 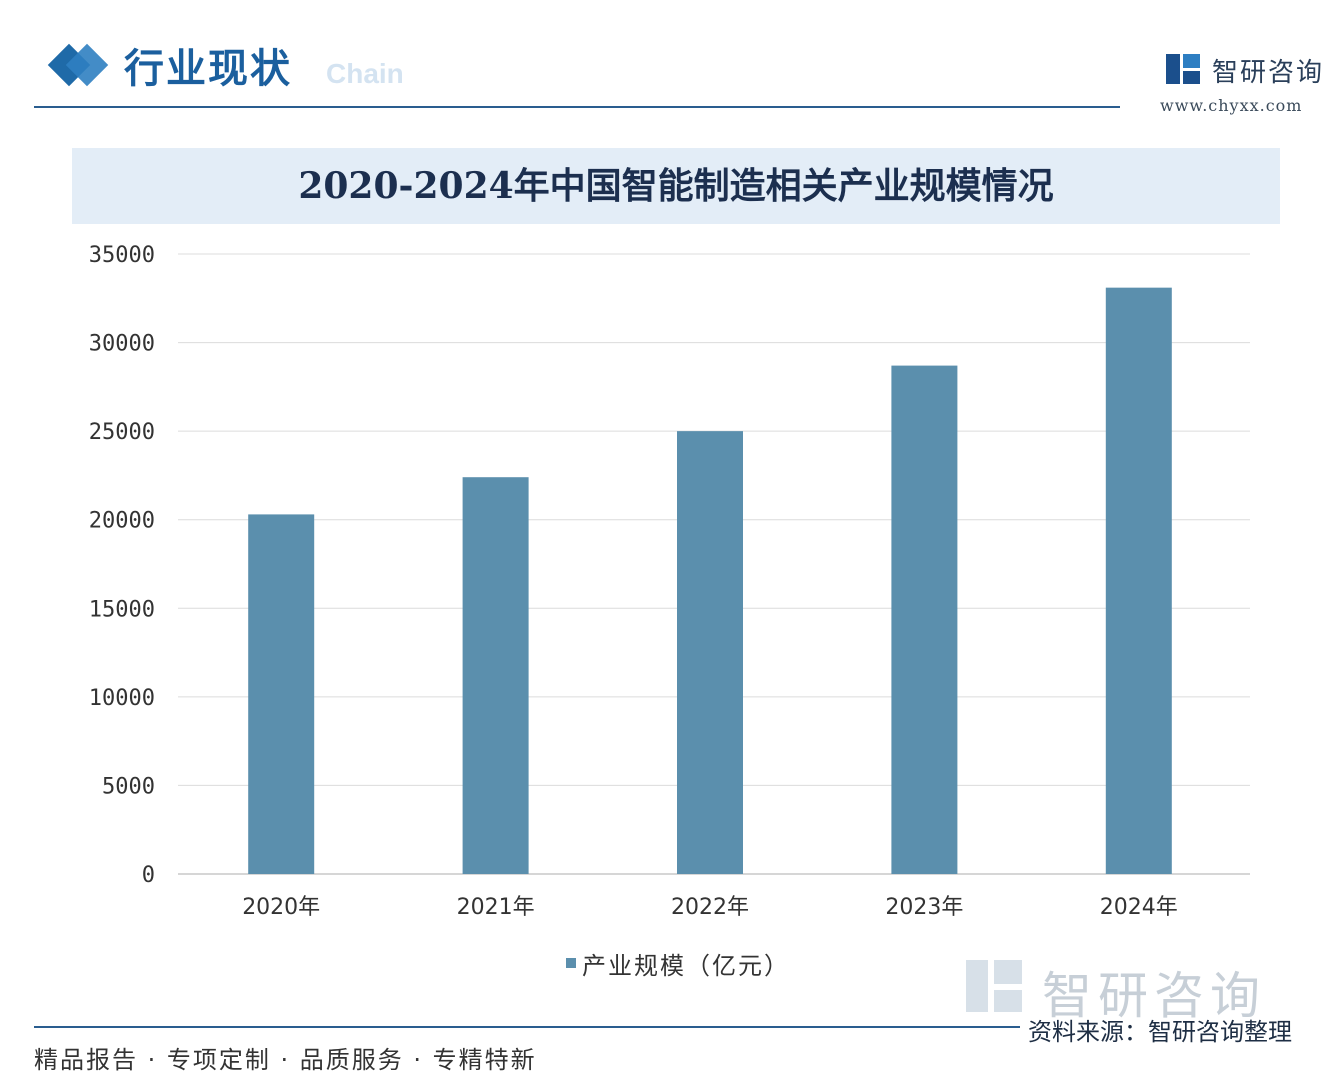 What do you see at coordinates (208, 68) in the screenshot?
I see `section-title: 行业现状` at bounding box center [208, 68].